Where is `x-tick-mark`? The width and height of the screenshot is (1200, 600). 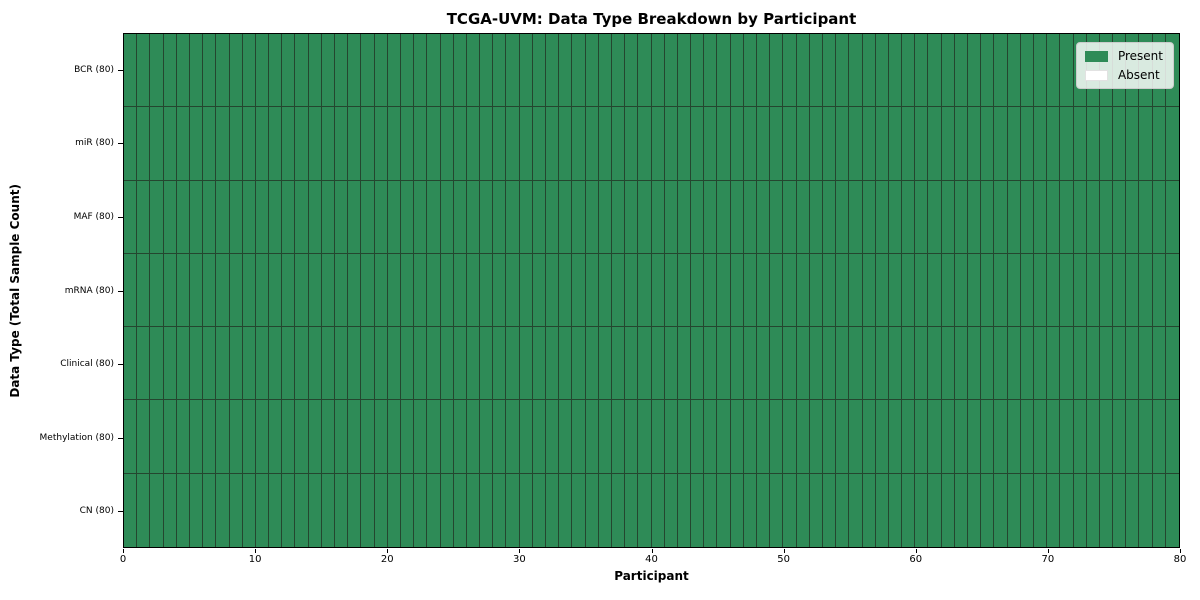 x-tick-mark is located at coordinates (652, 551).